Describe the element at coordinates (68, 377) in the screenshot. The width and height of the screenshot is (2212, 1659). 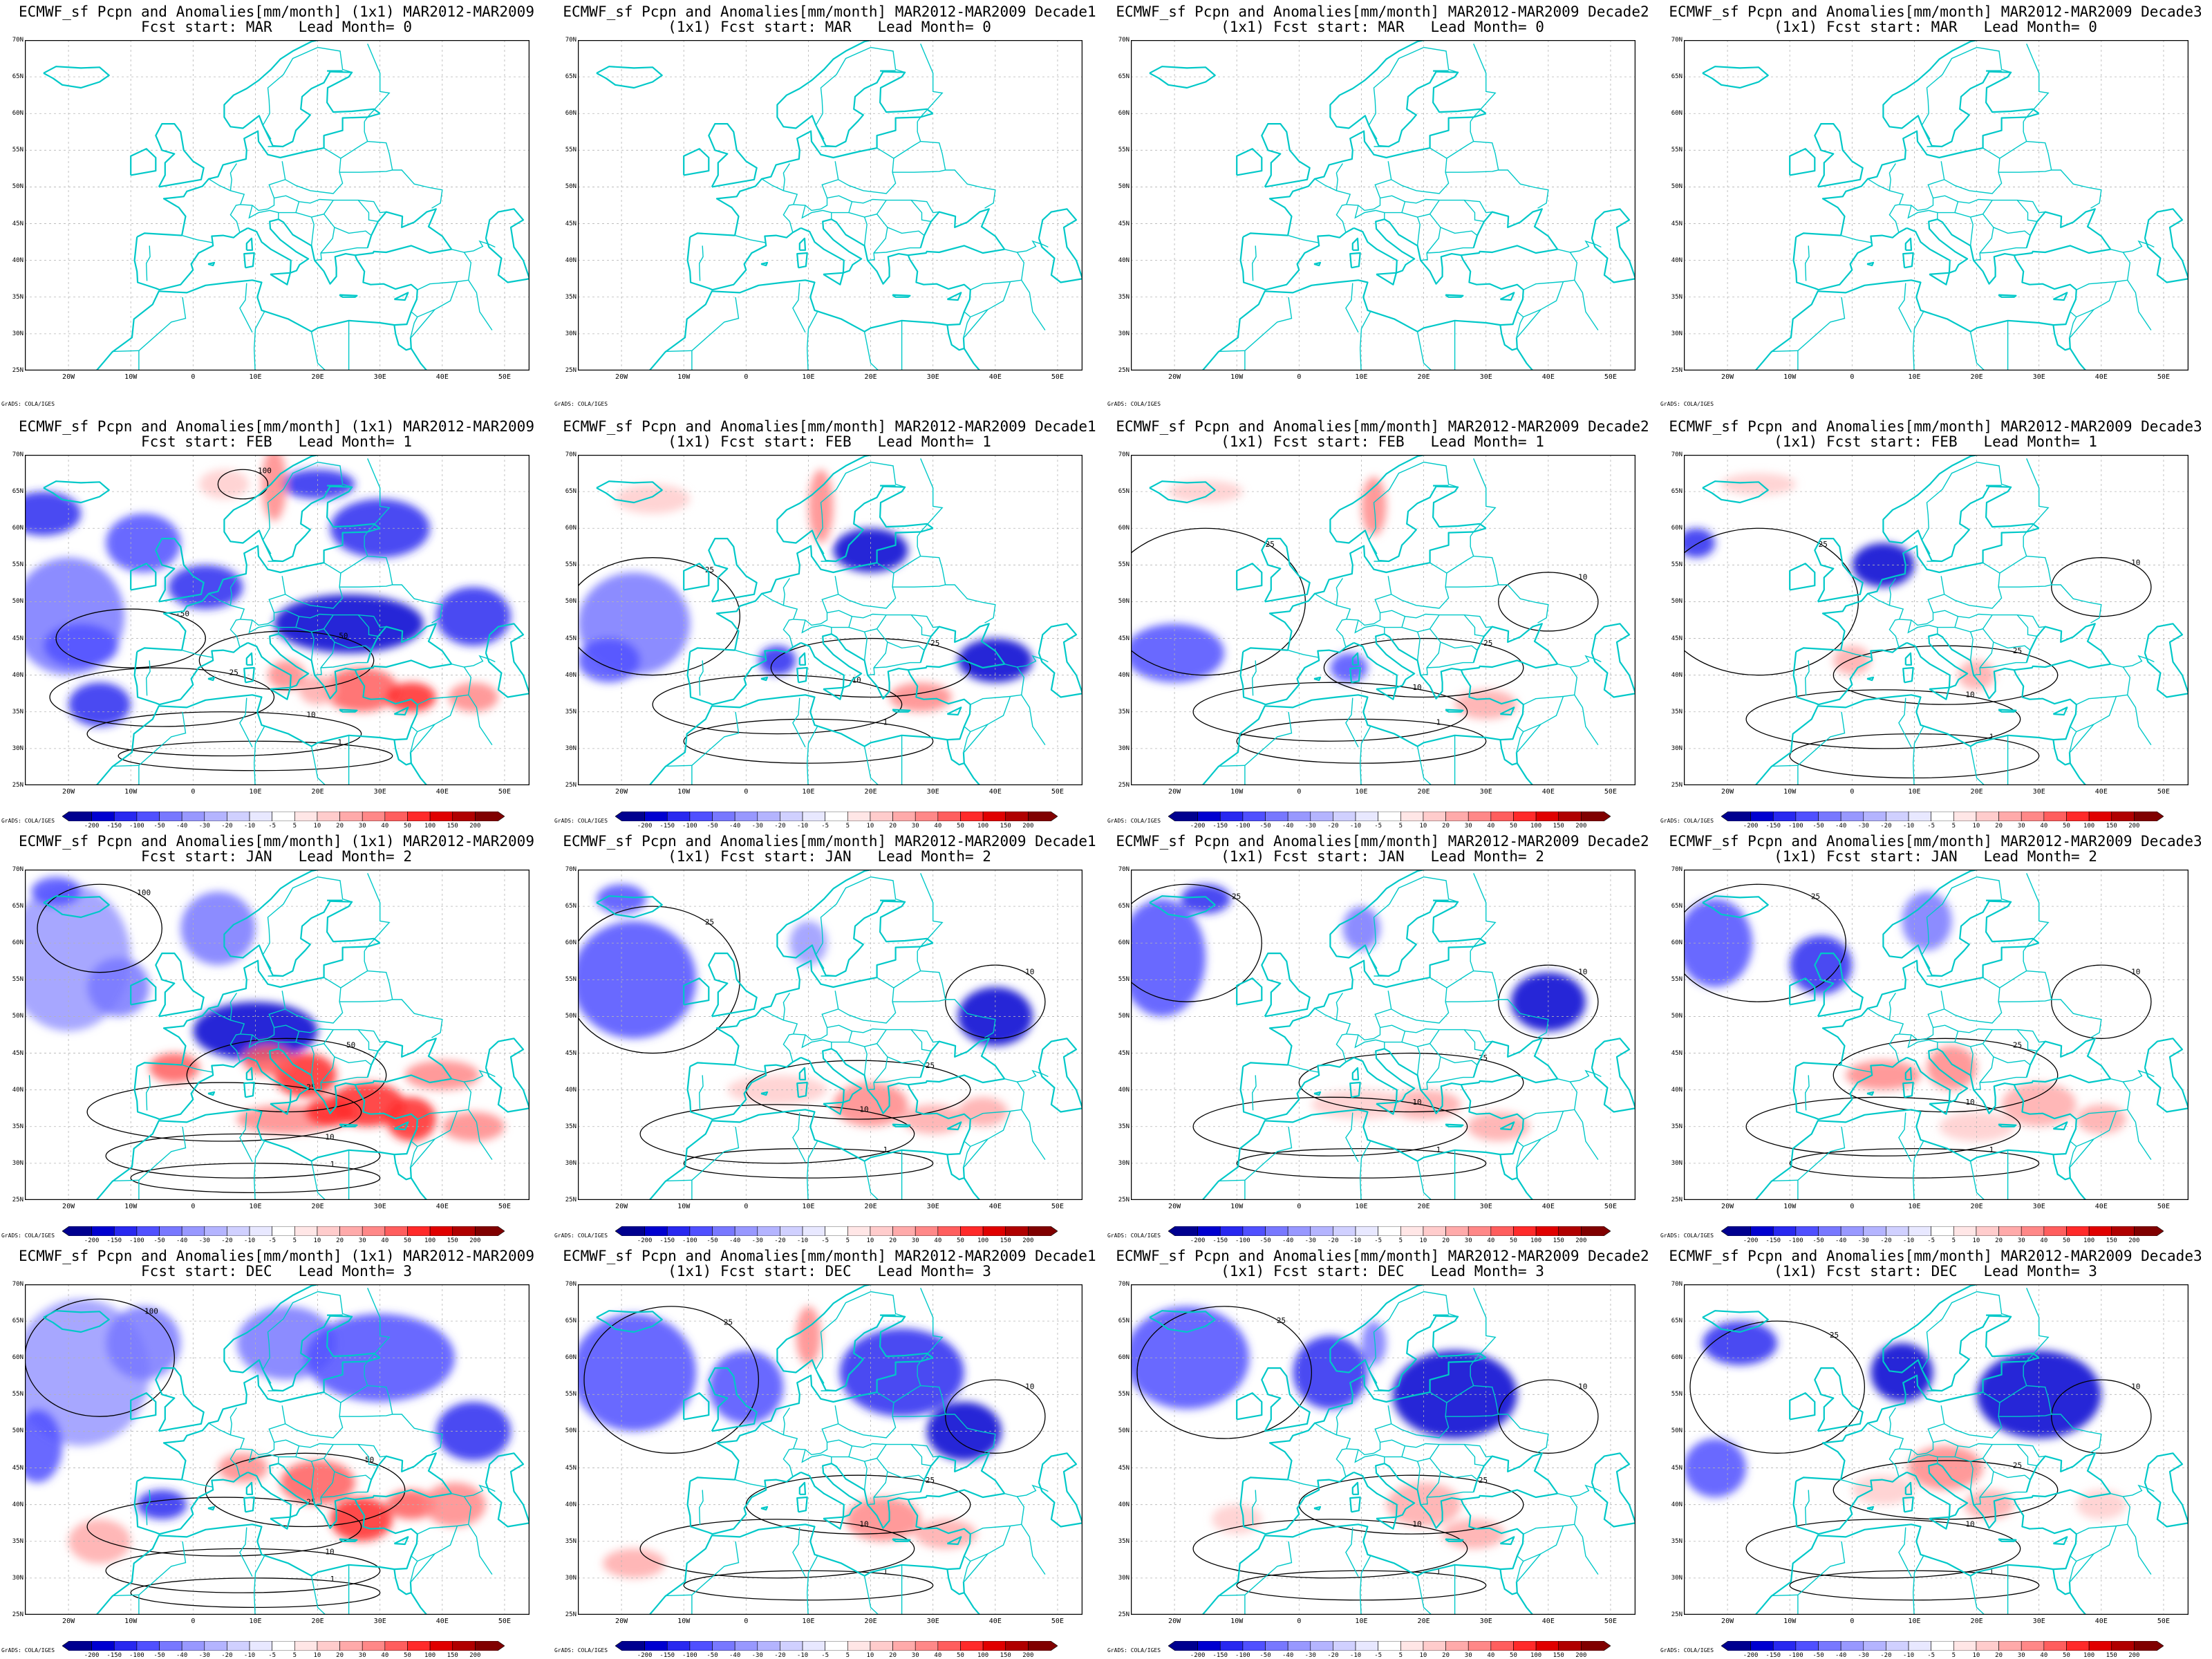
I see `lon-tick-label: 20W` at that location.